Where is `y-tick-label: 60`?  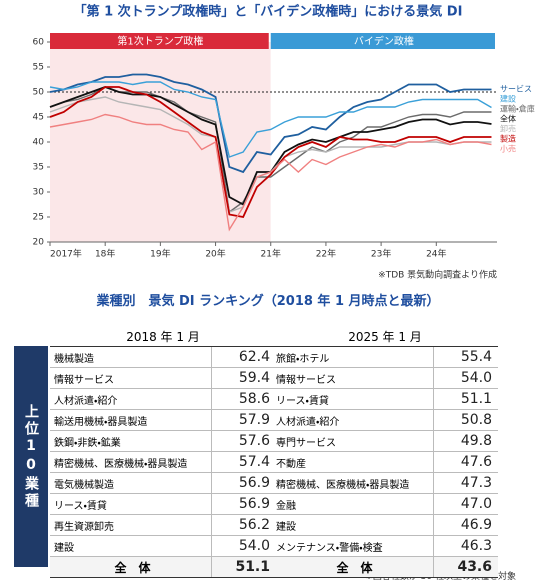 y-tick-label: 60 is located at coordinates (39, 43).